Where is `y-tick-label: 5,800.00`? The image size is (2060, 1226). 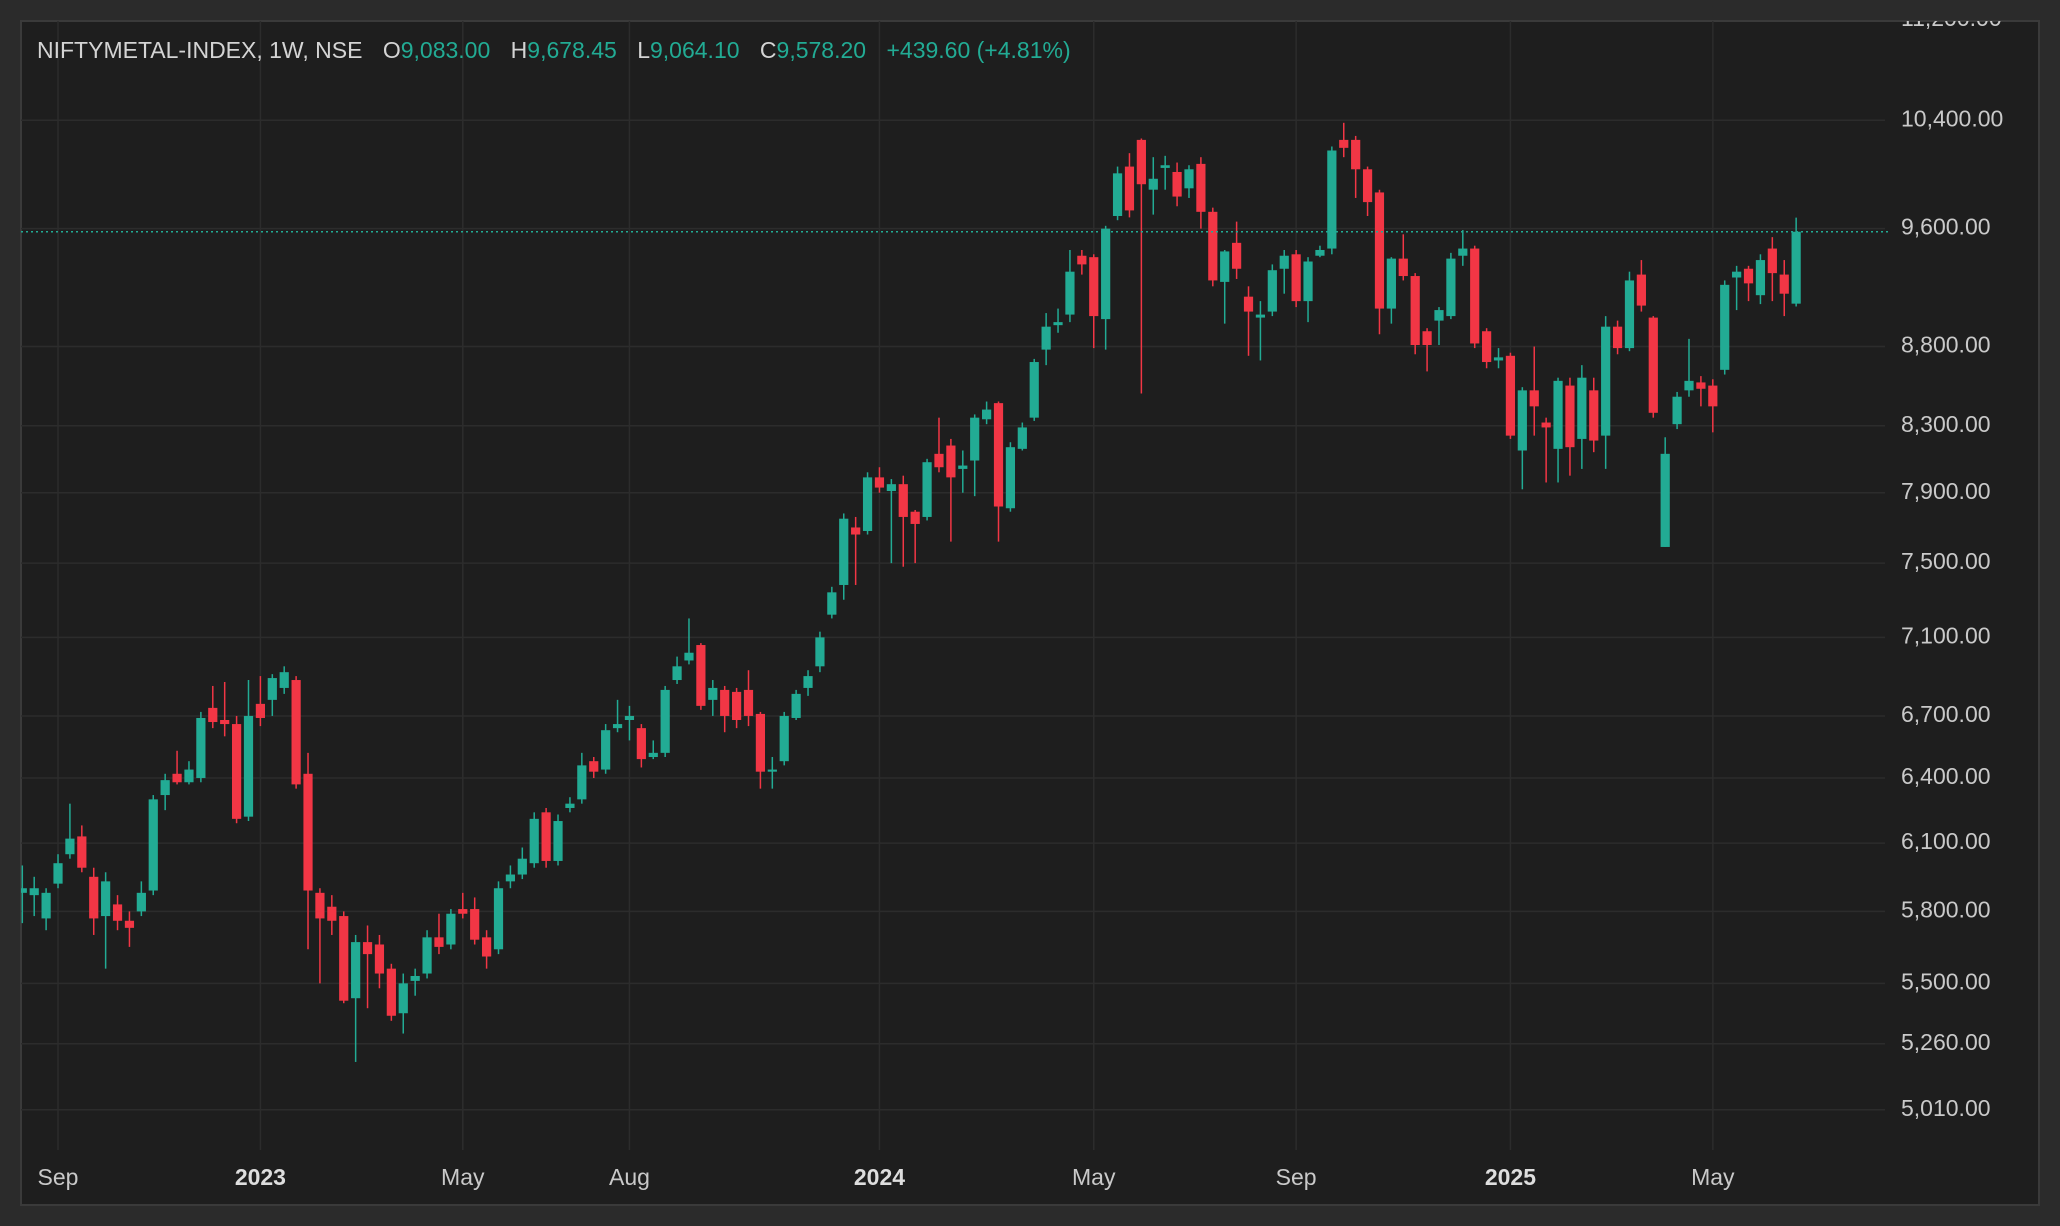
y-tick-label: 5,800.00 is located at coordinates (1946, 909).